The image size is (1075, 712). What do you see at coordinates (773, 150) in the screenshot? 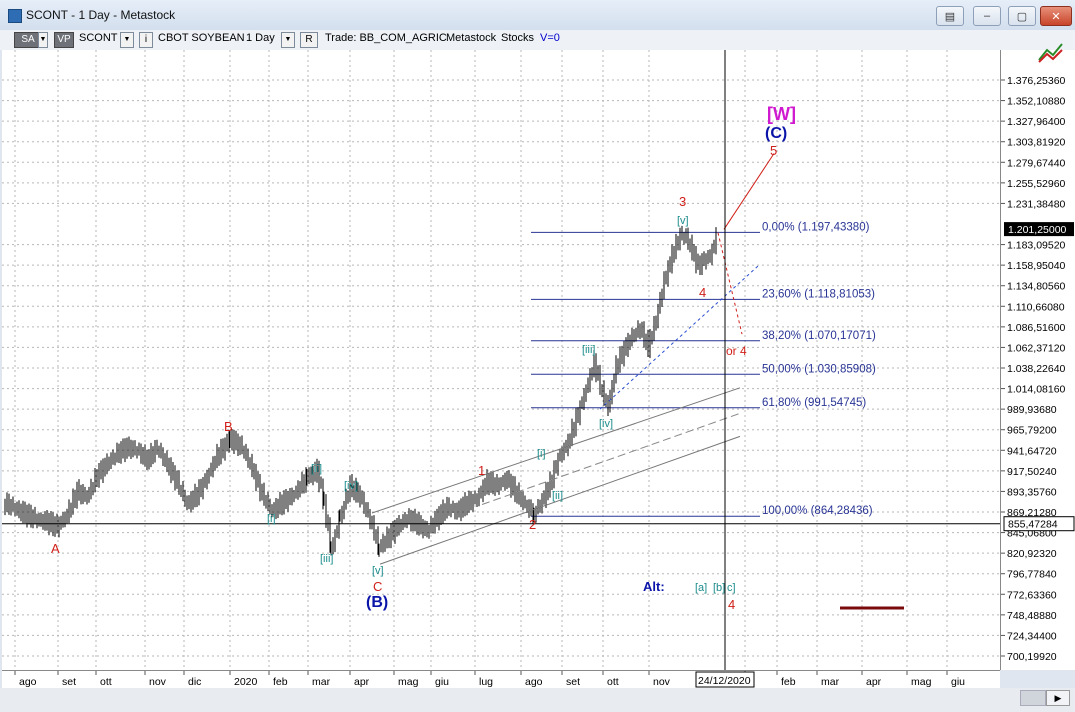
I see `wave-label-5: 5` at bounding box center [773, 150].